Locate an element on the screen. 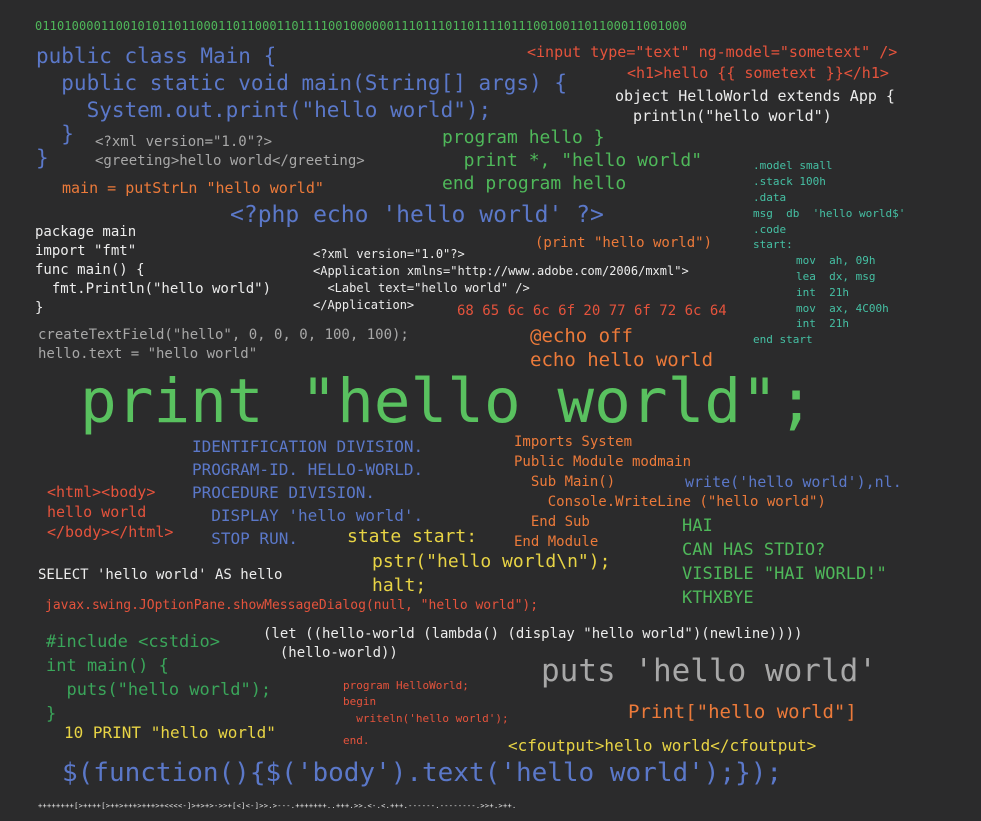  asm-line-7: mov ah, 09h is located at coordinates (836, 260).